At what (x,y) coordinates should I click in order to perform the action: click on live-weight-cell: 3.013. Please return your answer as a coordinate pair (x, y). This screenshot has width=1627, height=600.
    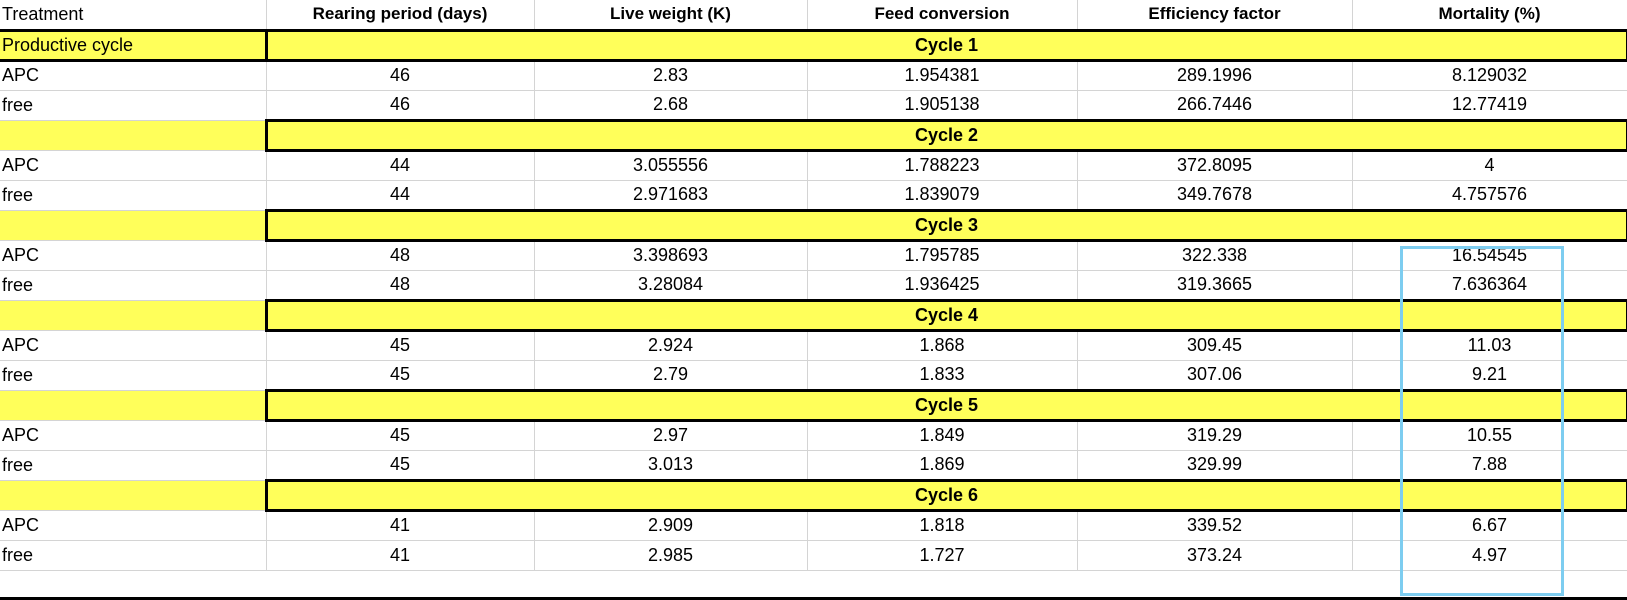
    Looking at the image, I should click on (671, 465).